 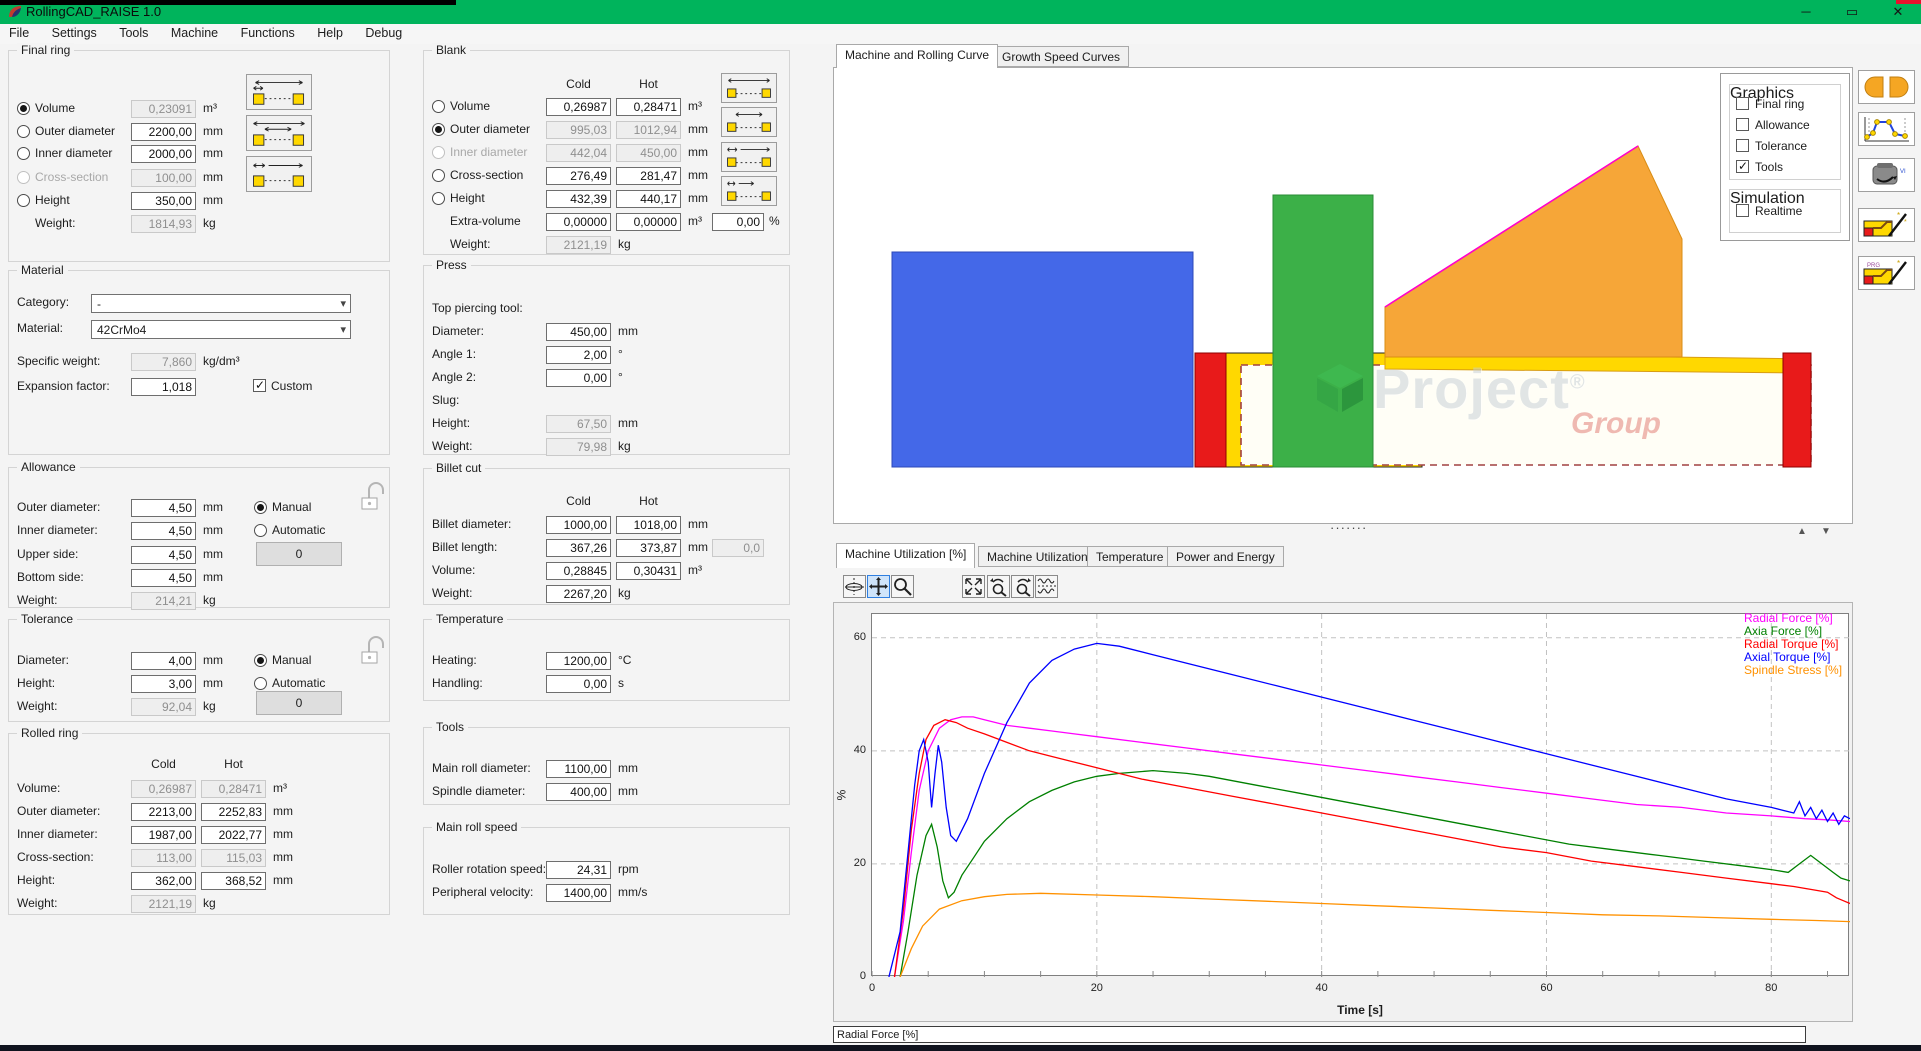 What do you see at coordinates (163, 201) in the screenshot?
I see `height-field: 350,00` at bounding box center [163, 201].